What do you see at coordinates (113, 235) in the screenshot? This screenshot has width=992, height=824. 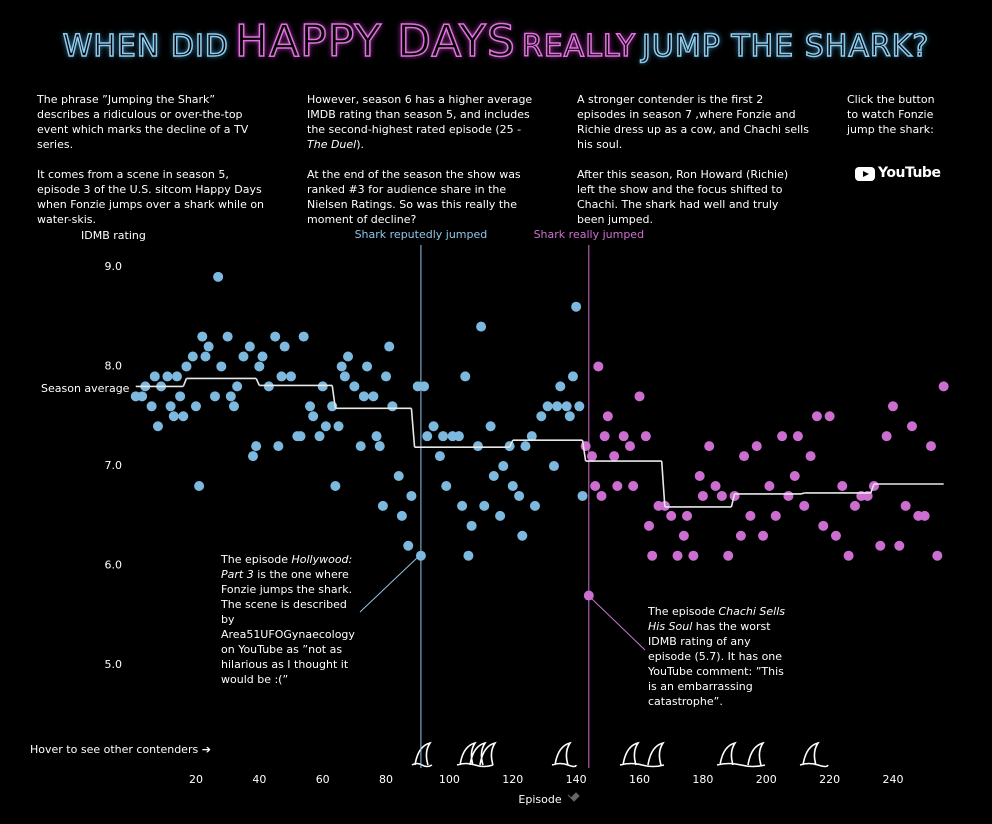 I see `y-axis-title: IDMB rating` at bounding box center [113, 235].